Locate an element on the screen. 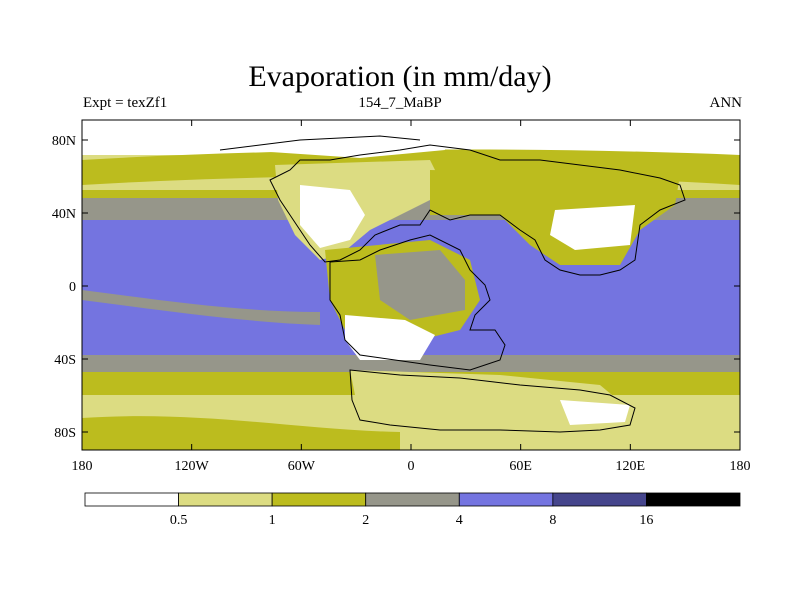 This screenshot has width=800, height=600. antarctic-coastline is located at coordinates (492, 401).